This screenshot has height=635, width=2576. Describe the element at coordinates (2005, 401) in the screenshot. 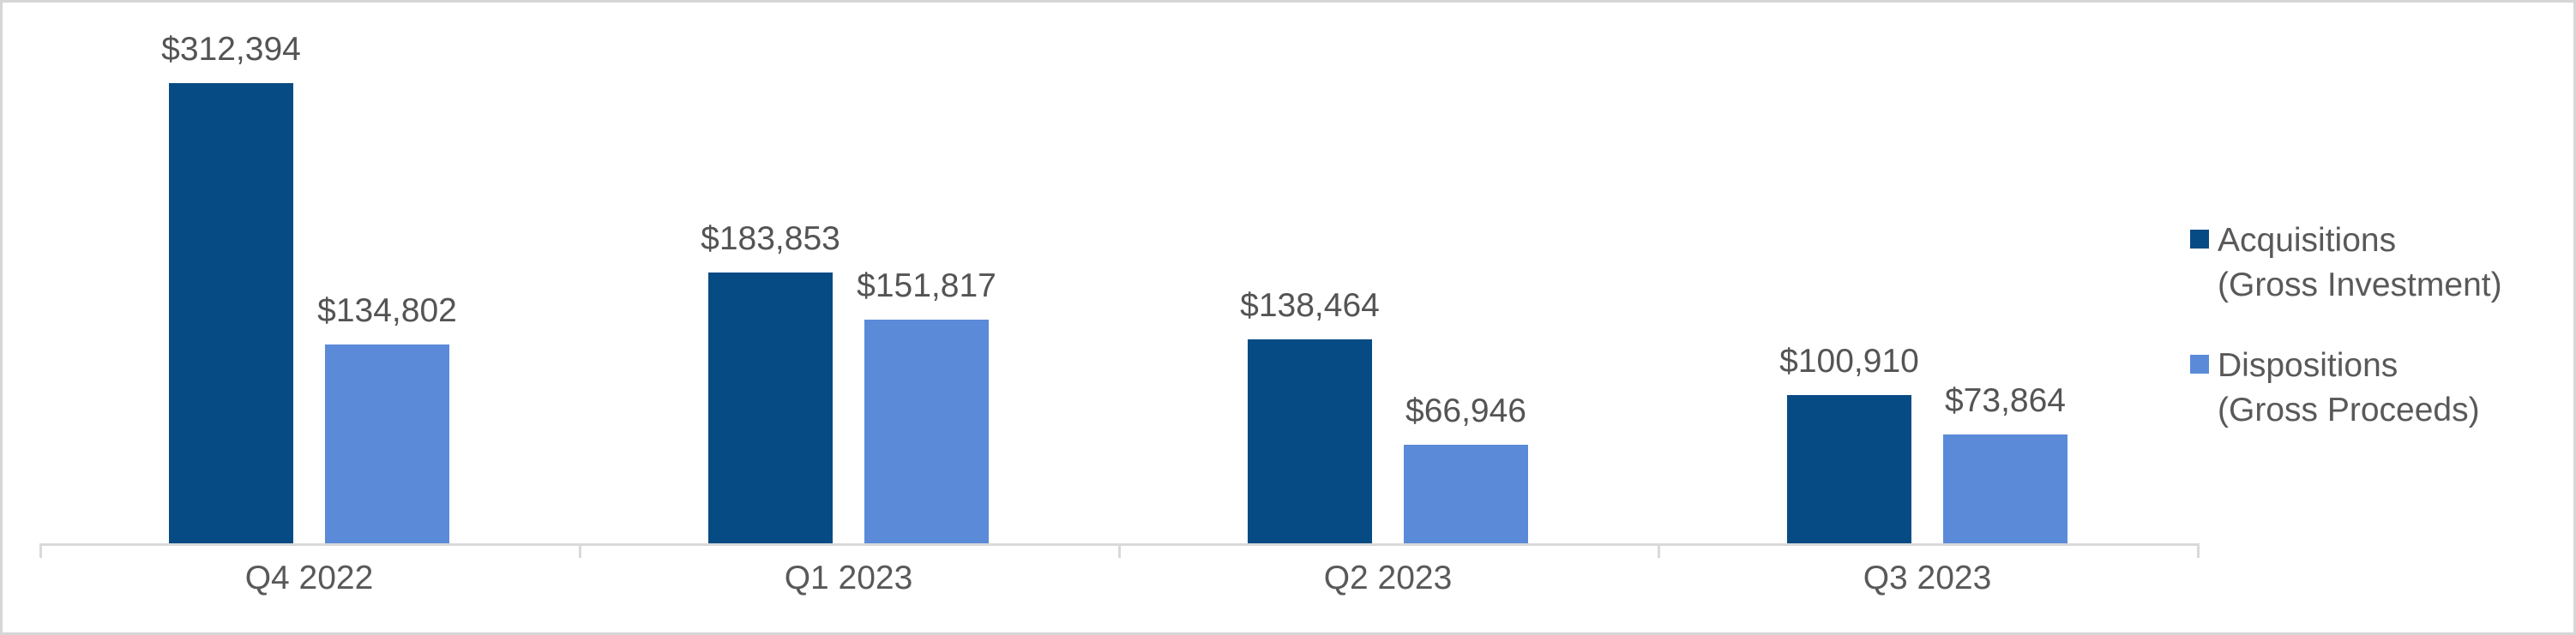

I see `bar-value-label: $73,864` at that location.